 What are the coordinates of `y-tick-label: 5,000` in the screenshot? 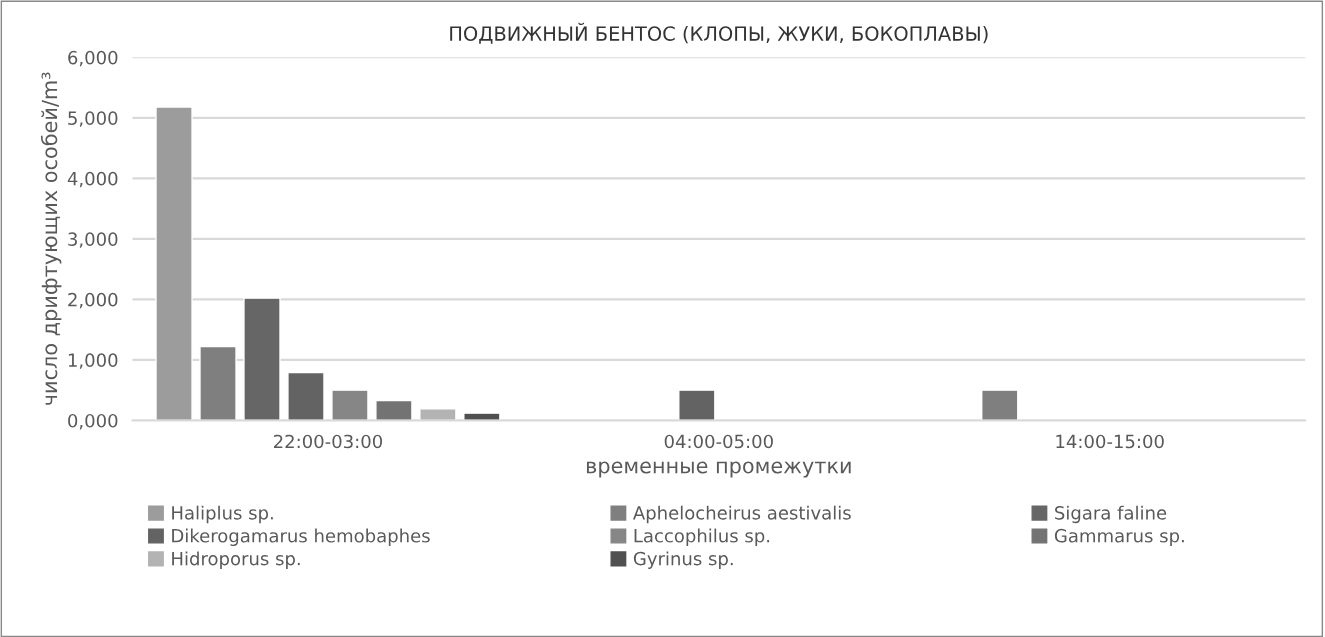 It's located at (93, 119).